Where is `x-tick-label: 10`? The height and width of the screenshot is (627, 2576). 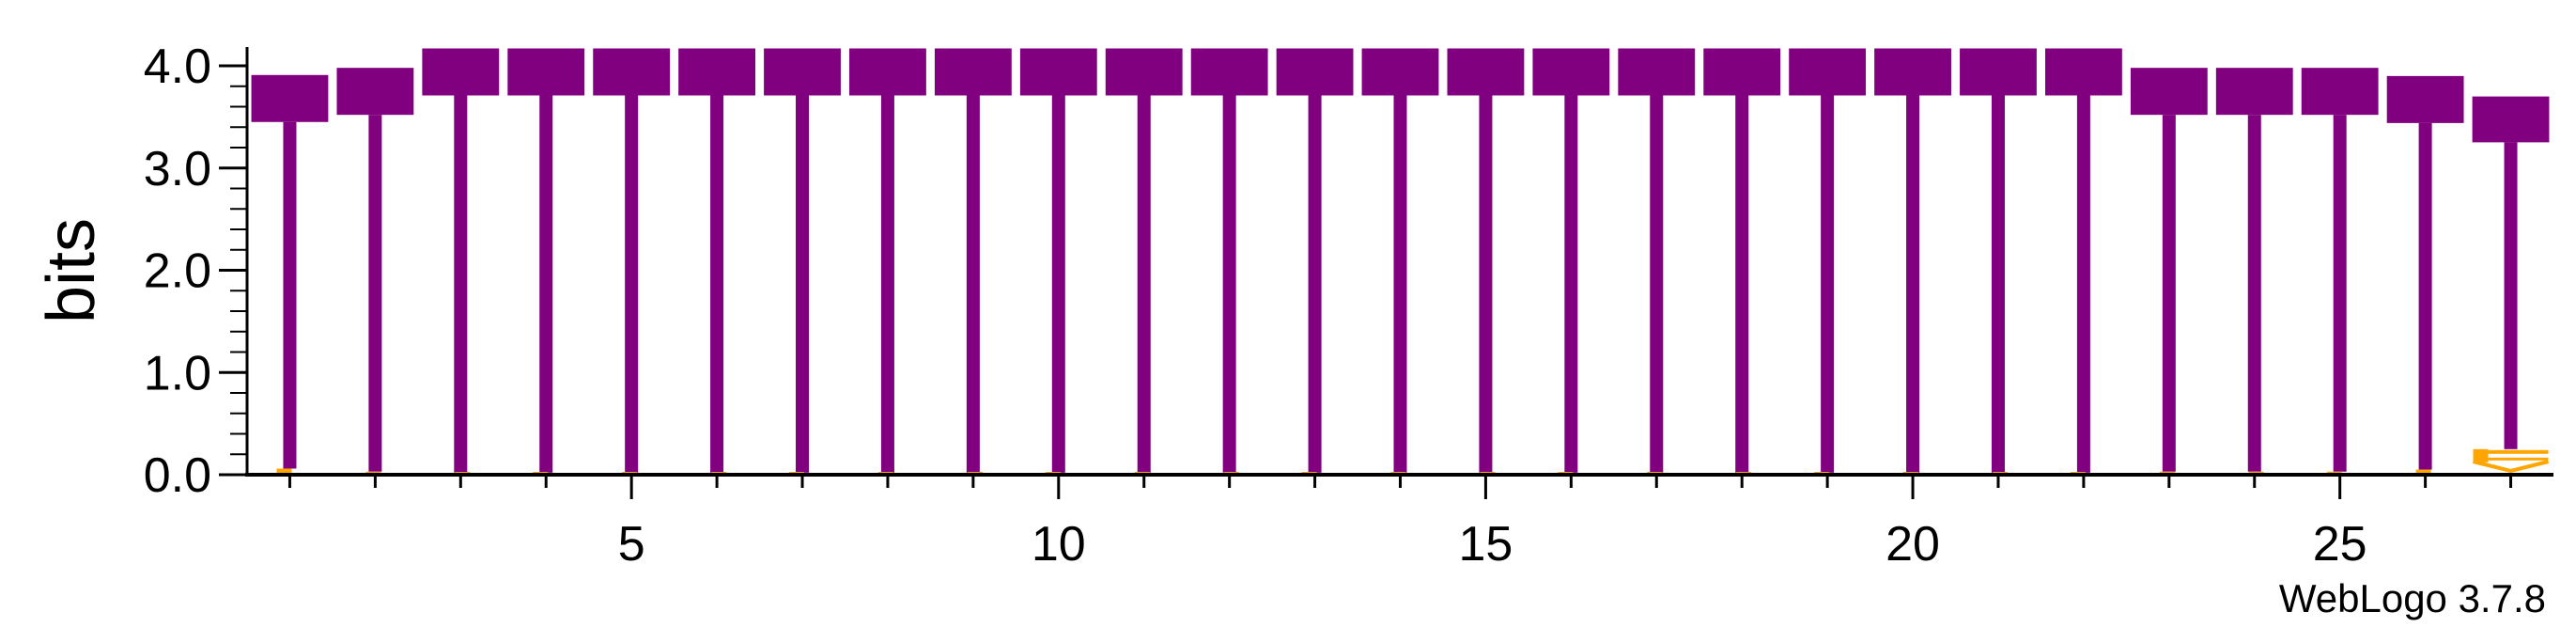 x-tick-label: 10 is located at coordinates (1059, 544).